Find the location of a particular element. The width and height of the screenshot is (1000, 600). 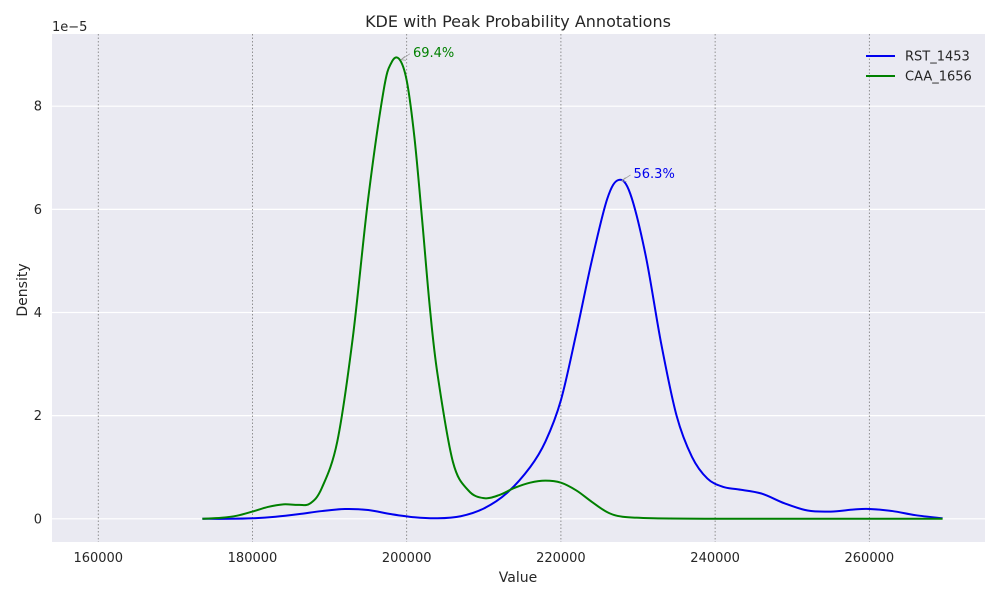

x-tick-label-1: 180000 is located at coordinates (253, 558).